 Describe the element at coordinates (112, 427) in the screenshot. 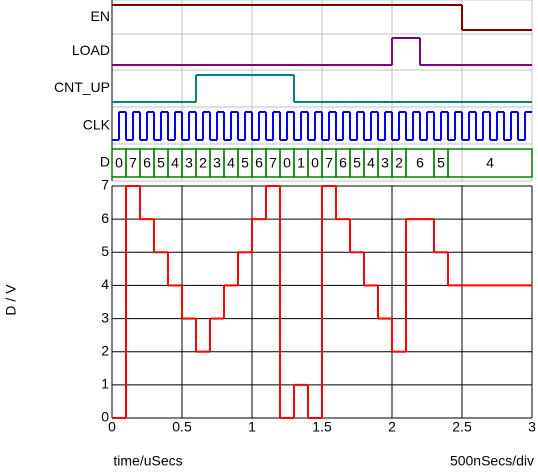

I see `x-tick-label: 0` at that location.